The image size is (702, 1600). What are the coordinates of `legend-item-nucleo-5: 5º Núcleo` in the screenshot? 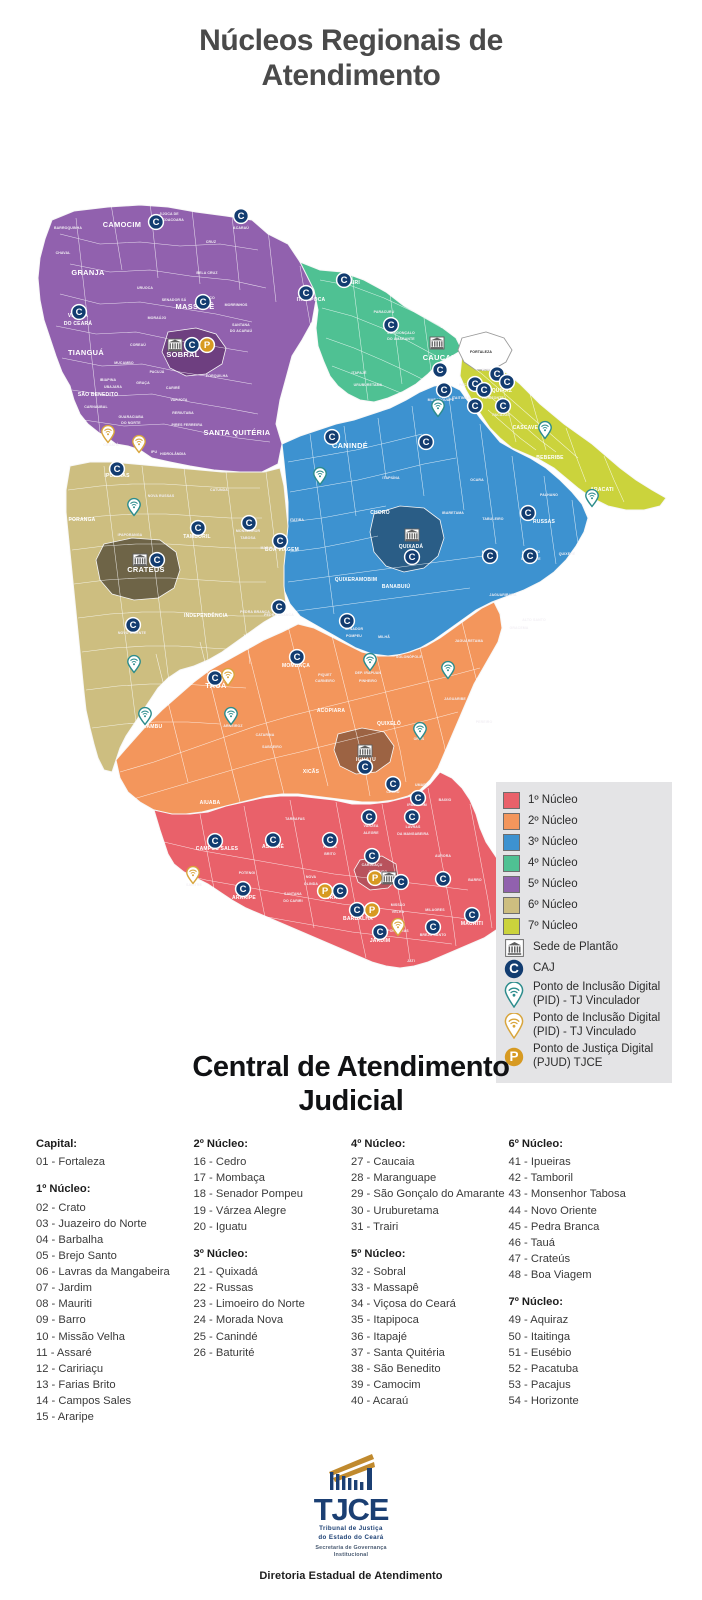 It's located at (584, 885).